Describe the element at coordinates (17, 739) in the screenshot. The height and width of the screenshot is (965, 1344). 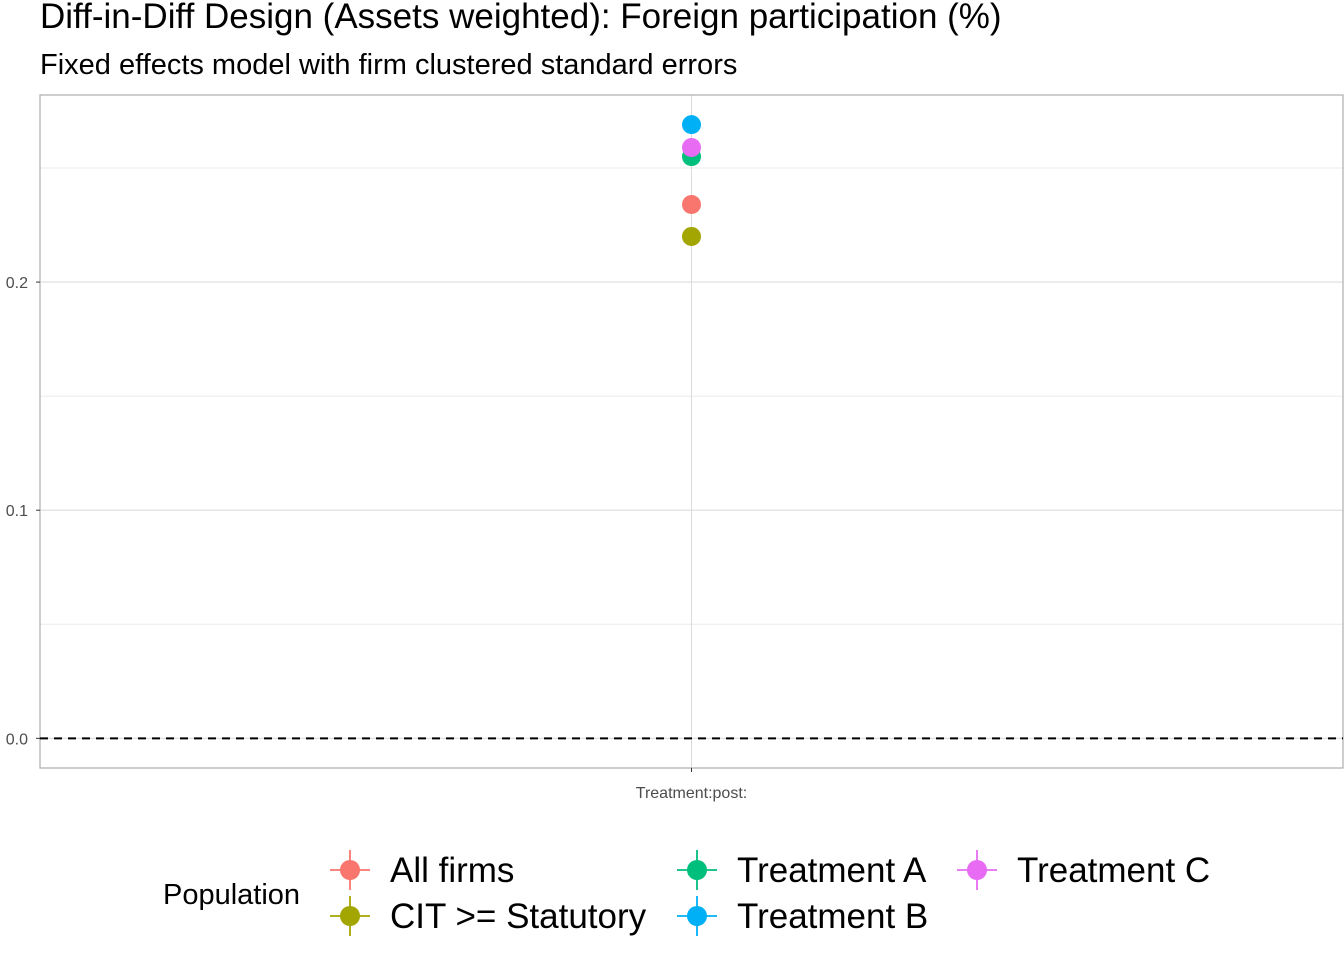
I see `y-tick-label: 0.0` at that location.